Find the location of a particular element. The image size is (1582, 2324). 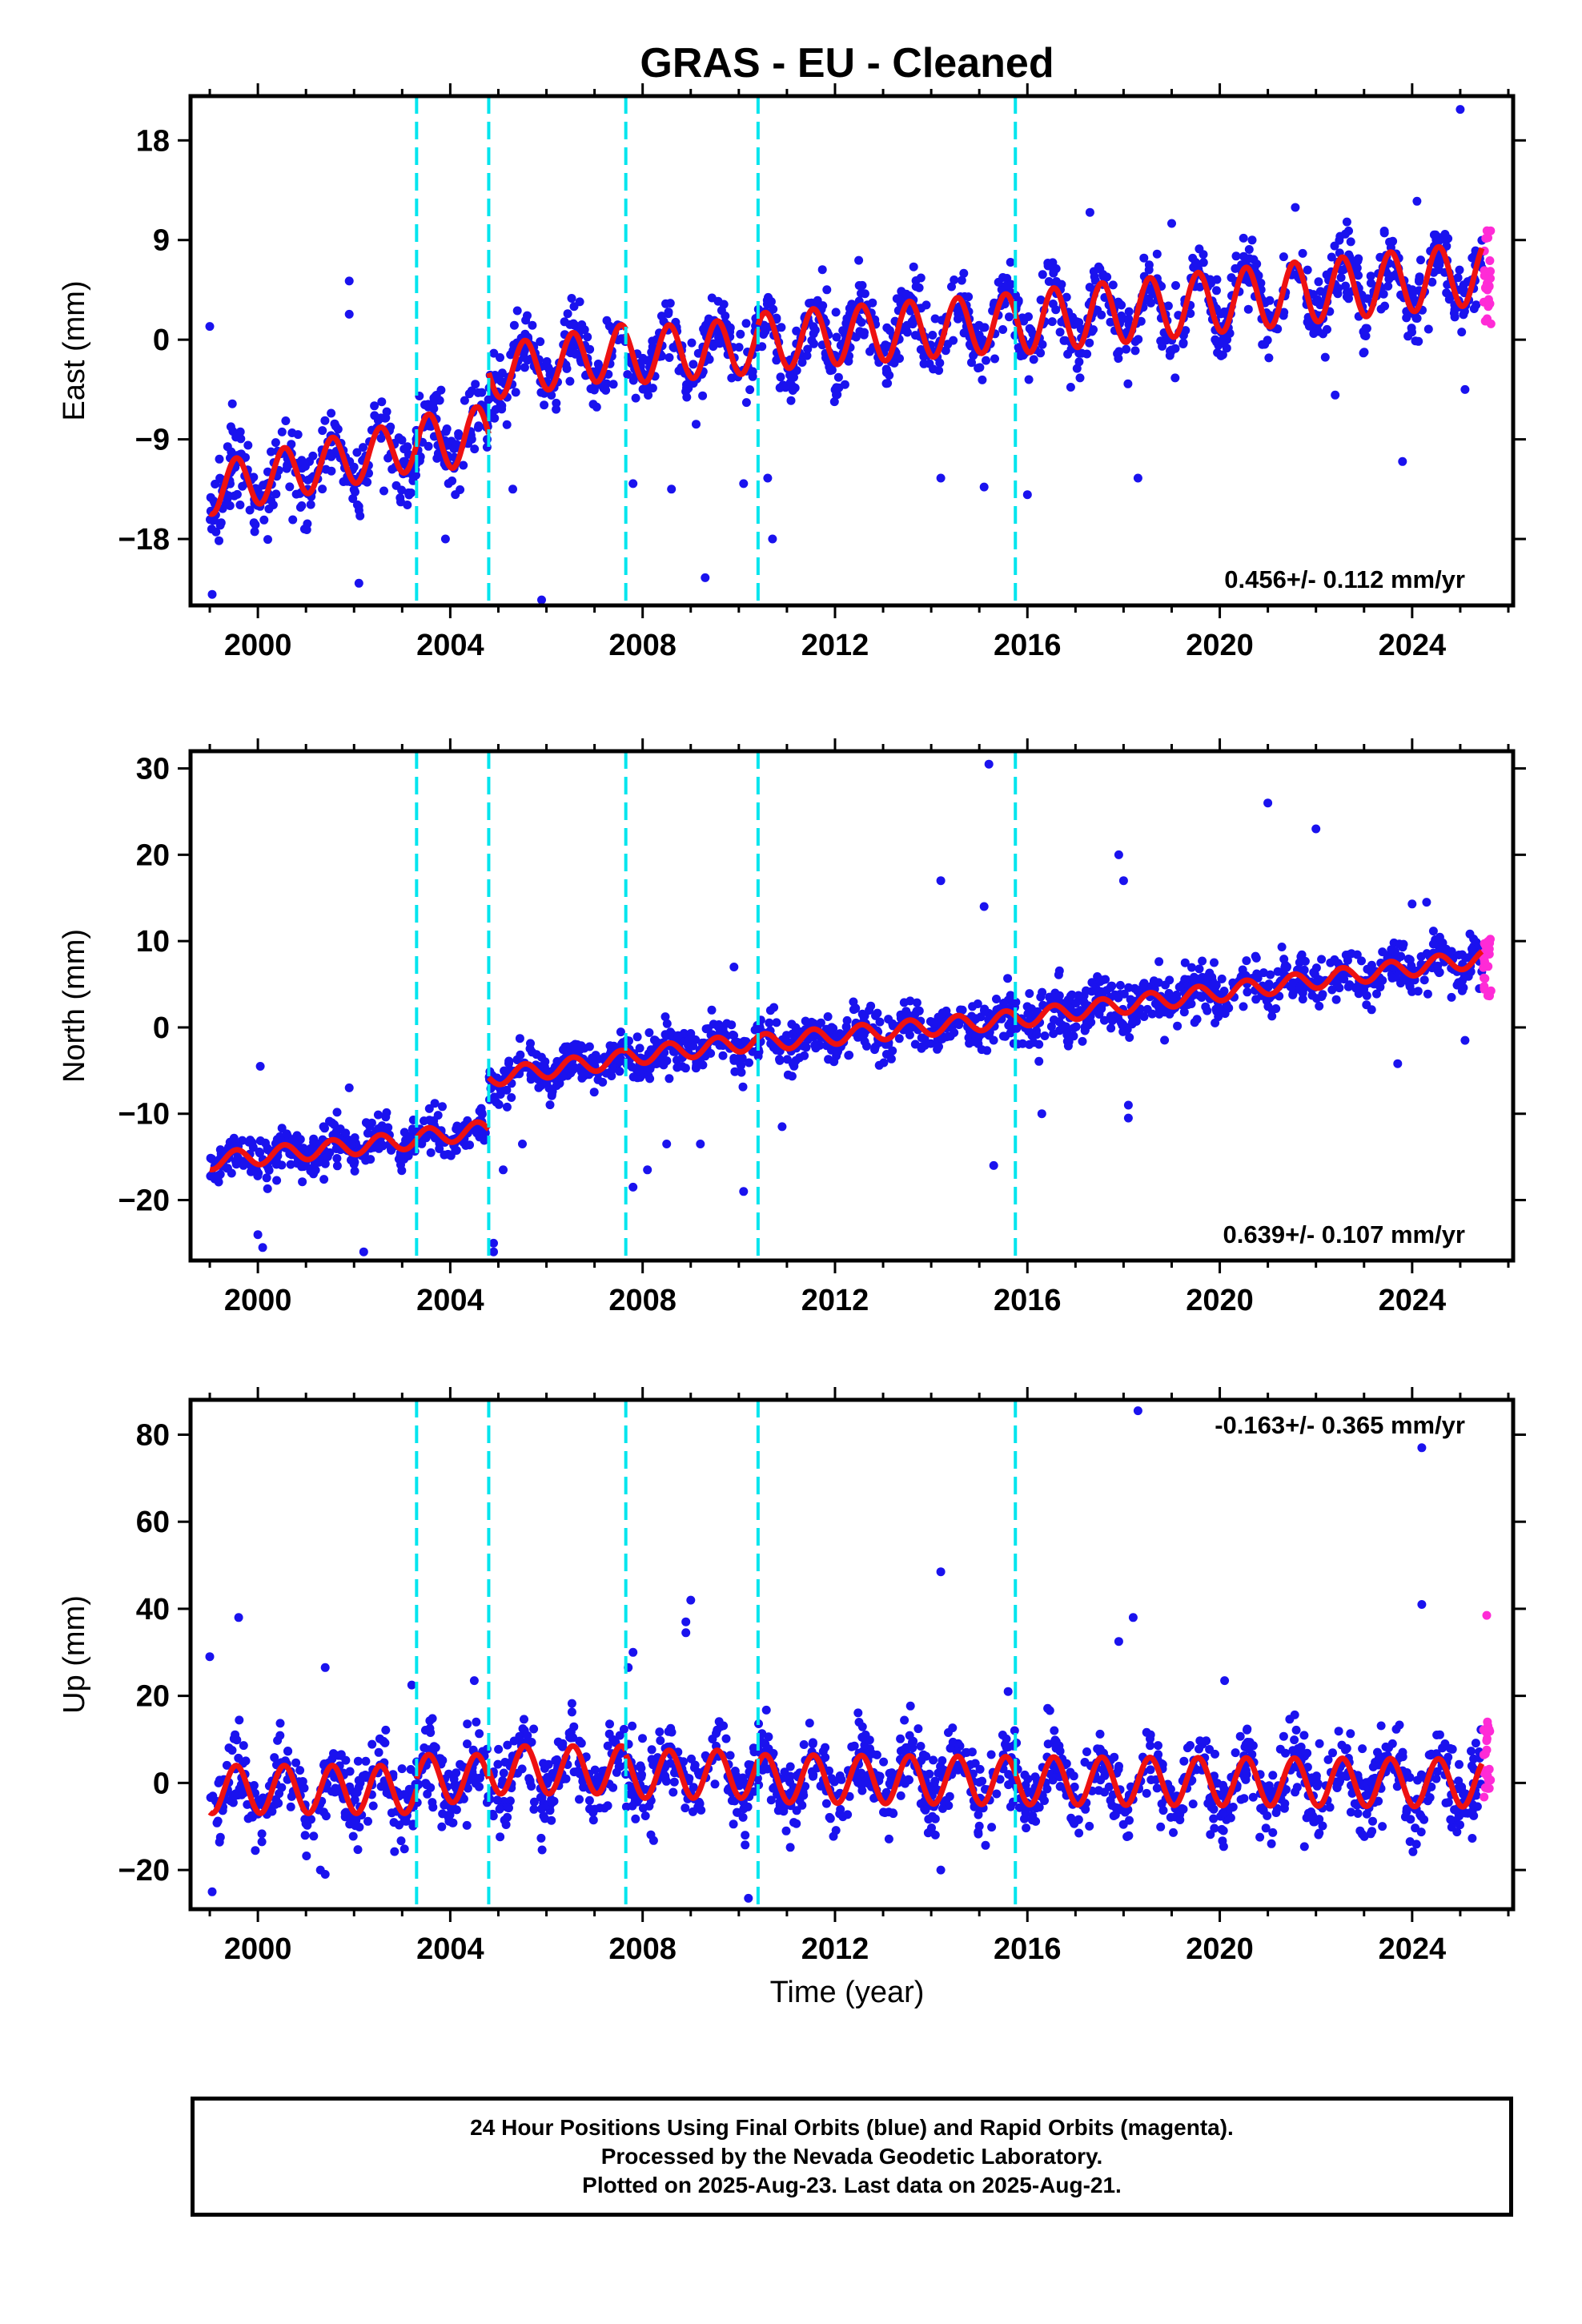

x-tick-label: 2024 is located at coordinates (1413, 1300).